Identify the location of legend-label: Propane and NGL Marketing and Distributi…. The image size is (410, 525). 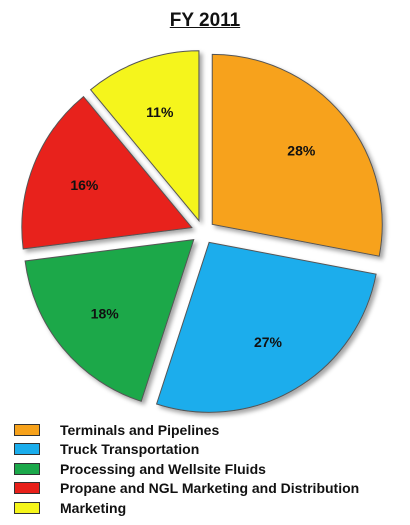
(210, 488).